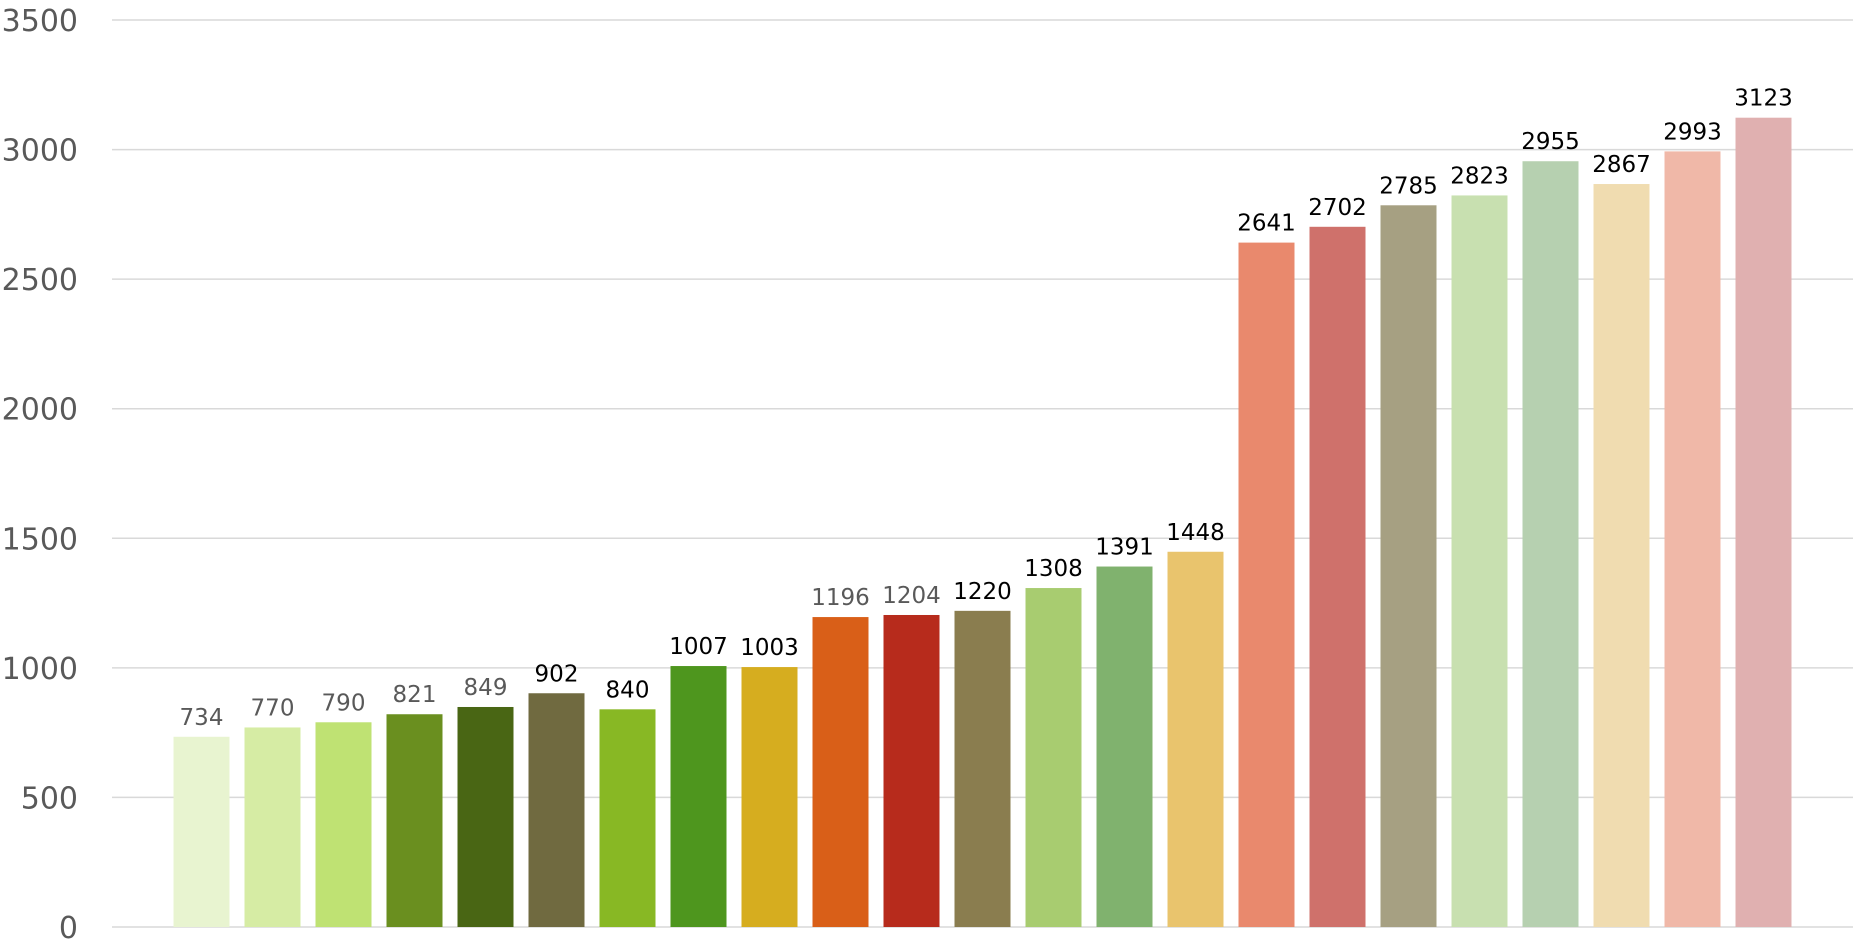 Image resolution: width=1853 pixels, height=943 pixels. What do you see at coordinates (911, 596) in the screenshot?
I see `bar-value-label: 1204` at bounding box center [911, 596].